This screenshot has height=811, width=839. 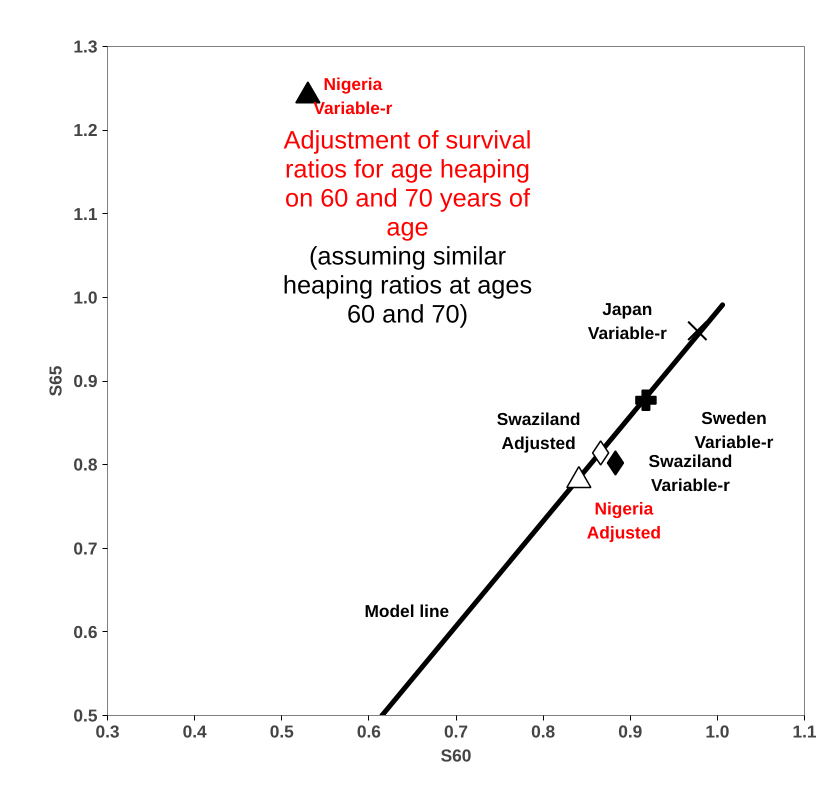 What do you see at coordinates (85, 130) in the screenshot?
I see `y-tick-label: 1.2` at bounding box center [85, 130].